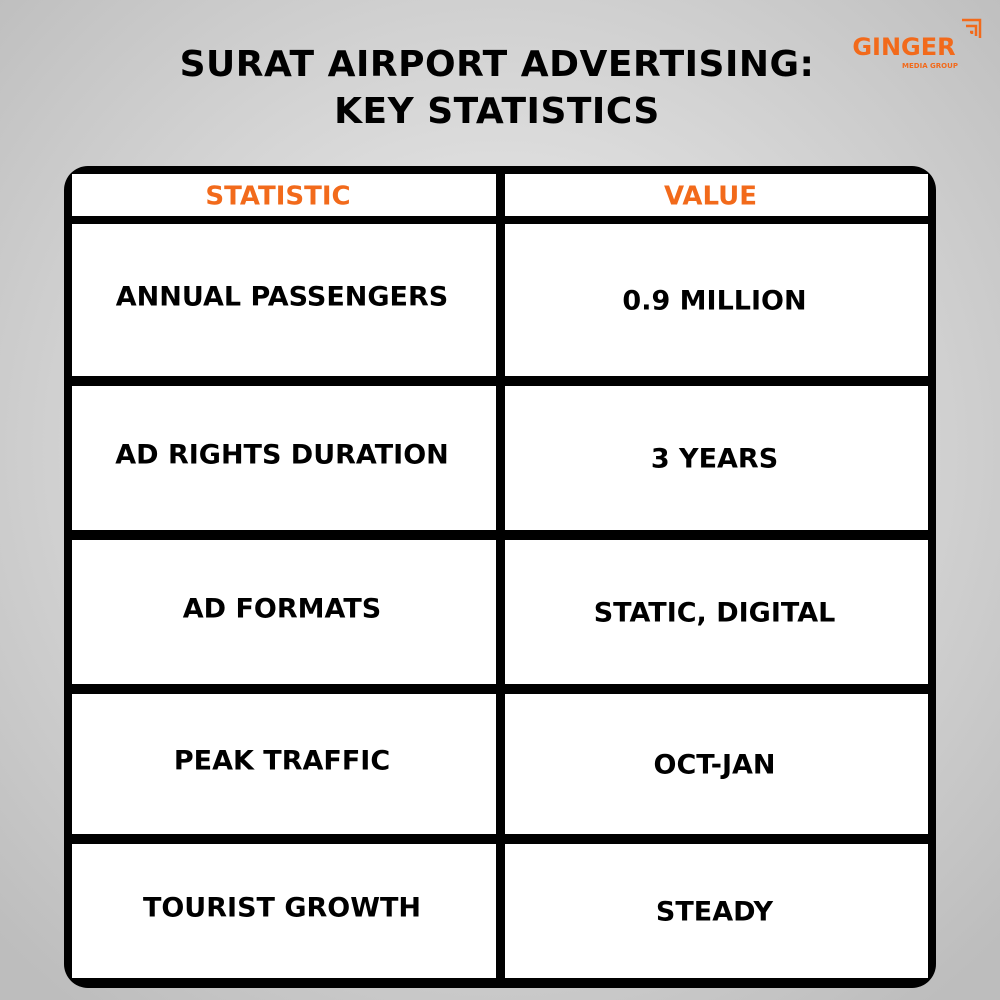 This screenshot has height=1000, width=1000. I want to click on cell-text: AD RIGHTS DURATION, so click(282, 455).